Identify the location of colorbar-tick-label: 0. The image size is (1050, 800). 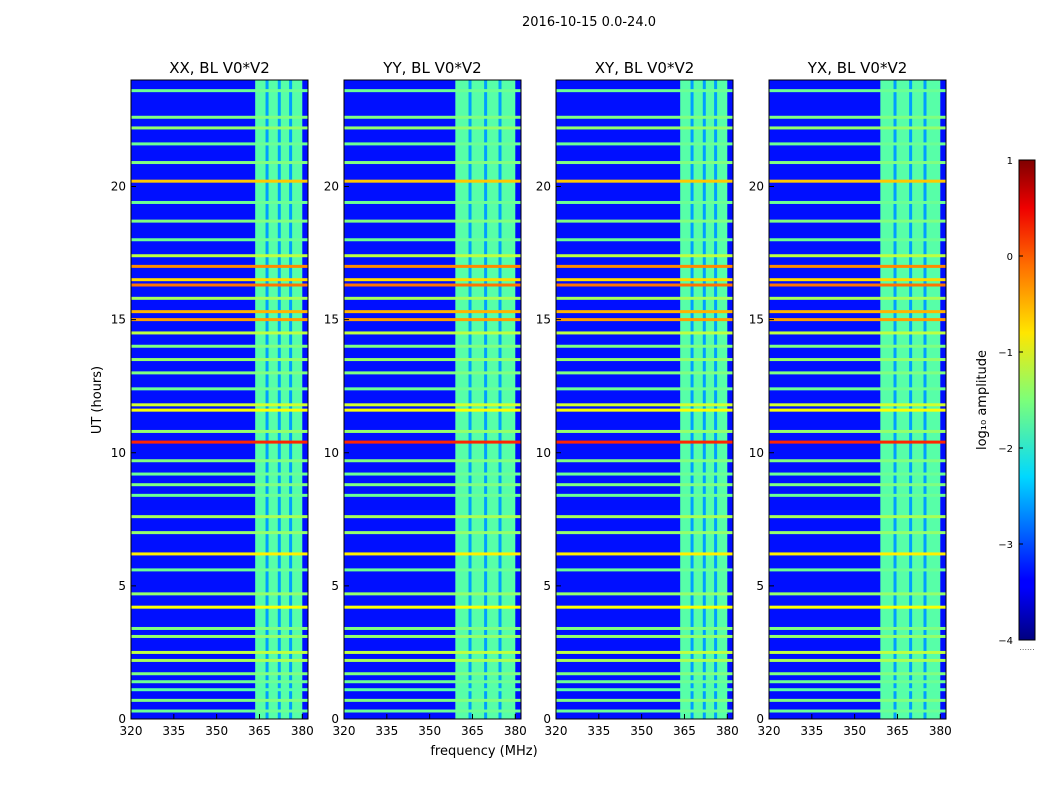
(1010, 257).